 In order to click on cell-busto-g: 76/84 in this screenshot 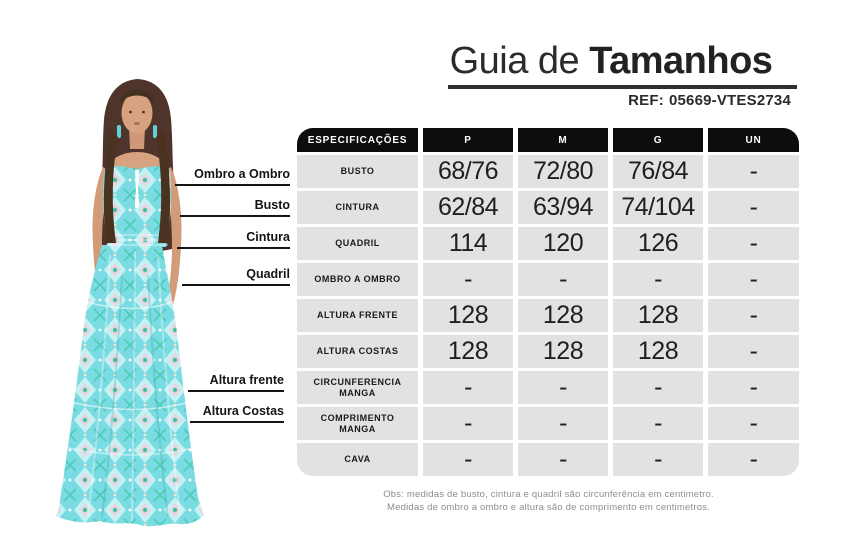, I will do `click(658, 171)`.